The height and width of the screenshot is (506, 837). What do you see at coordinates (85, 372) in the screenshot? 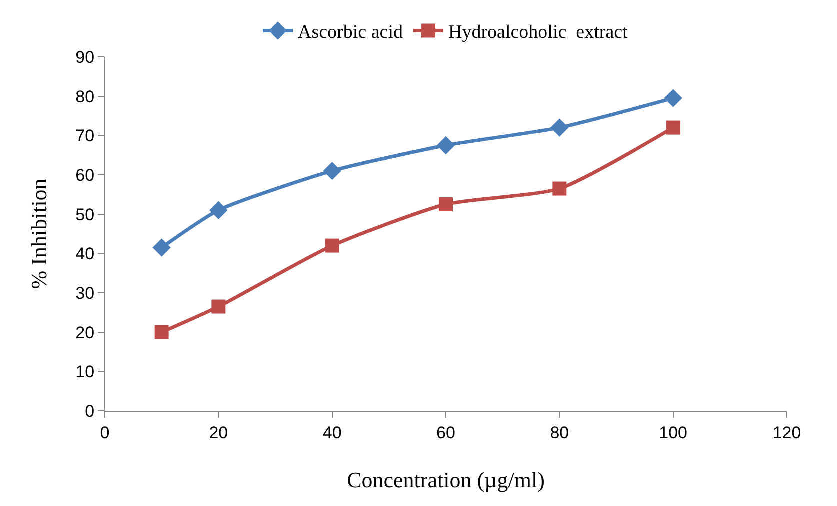
I see `y-tick-label: 10` at bounding box center [85, 372].